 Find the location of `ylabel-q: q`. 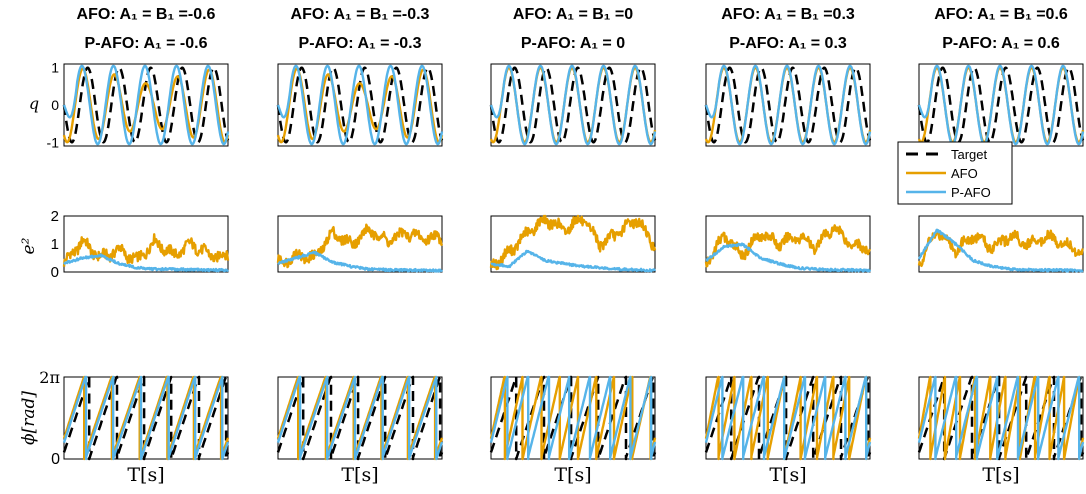

ylabel-q: q is located at coordinates (34, 103).